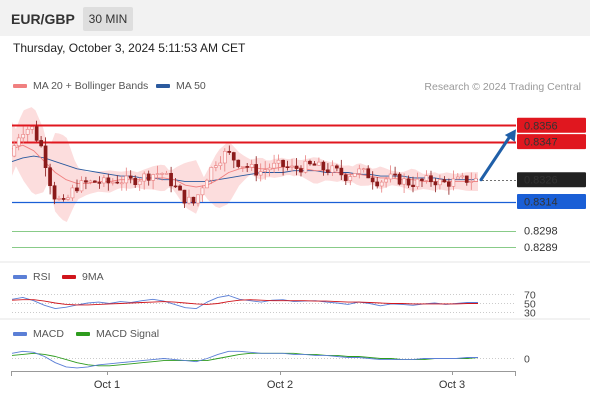 The image size is (590, 400). Describe the element at coordinates (20, 277) in the screenshot. I see `rsi-swatch` at that location.